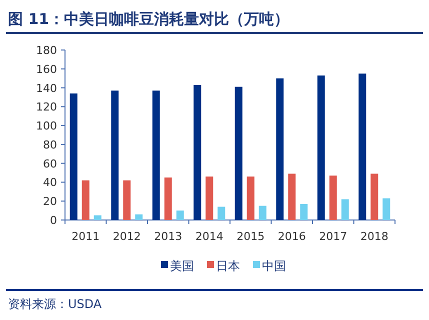 Image resolution: width=429 pixels, height=320 pixels. What do you see at coordinates (333, 236) in the screenshot?
I see `x-tick-label: 2017` at bounding box center [333, 236].